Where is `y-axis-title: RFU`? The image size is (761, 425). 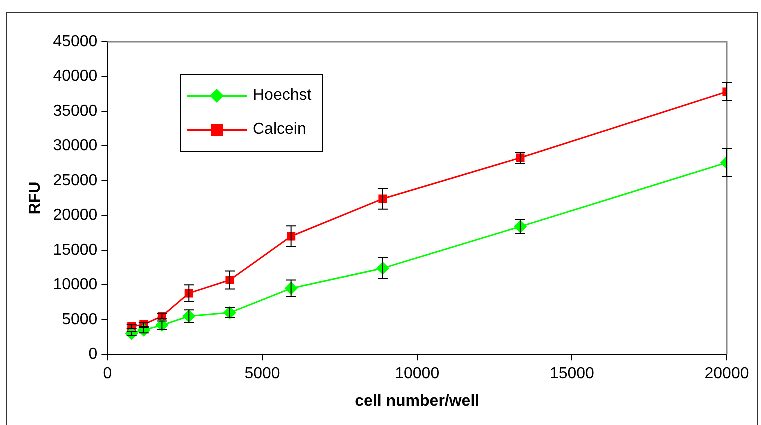 y-axis-title: RFU is located at coordinates (35, 198).